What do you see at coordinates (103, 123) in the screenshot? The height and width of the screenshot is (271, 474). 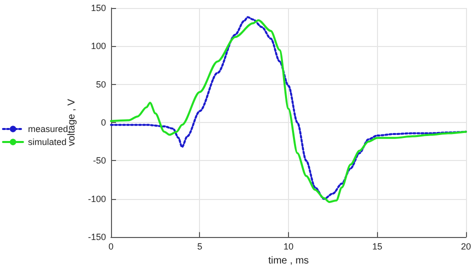 I see `y-tick-label: 0` at bounding box center [103, 123].